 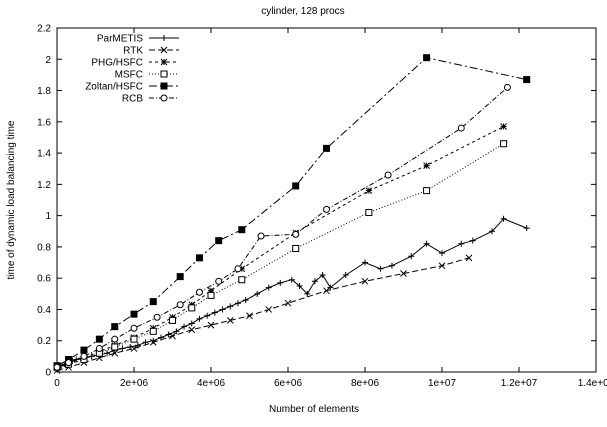 What do you see at coordinates (288, 383) in the screenshot?
I see `x-tick-label: 6e+06` at bounding box center [288, 383].